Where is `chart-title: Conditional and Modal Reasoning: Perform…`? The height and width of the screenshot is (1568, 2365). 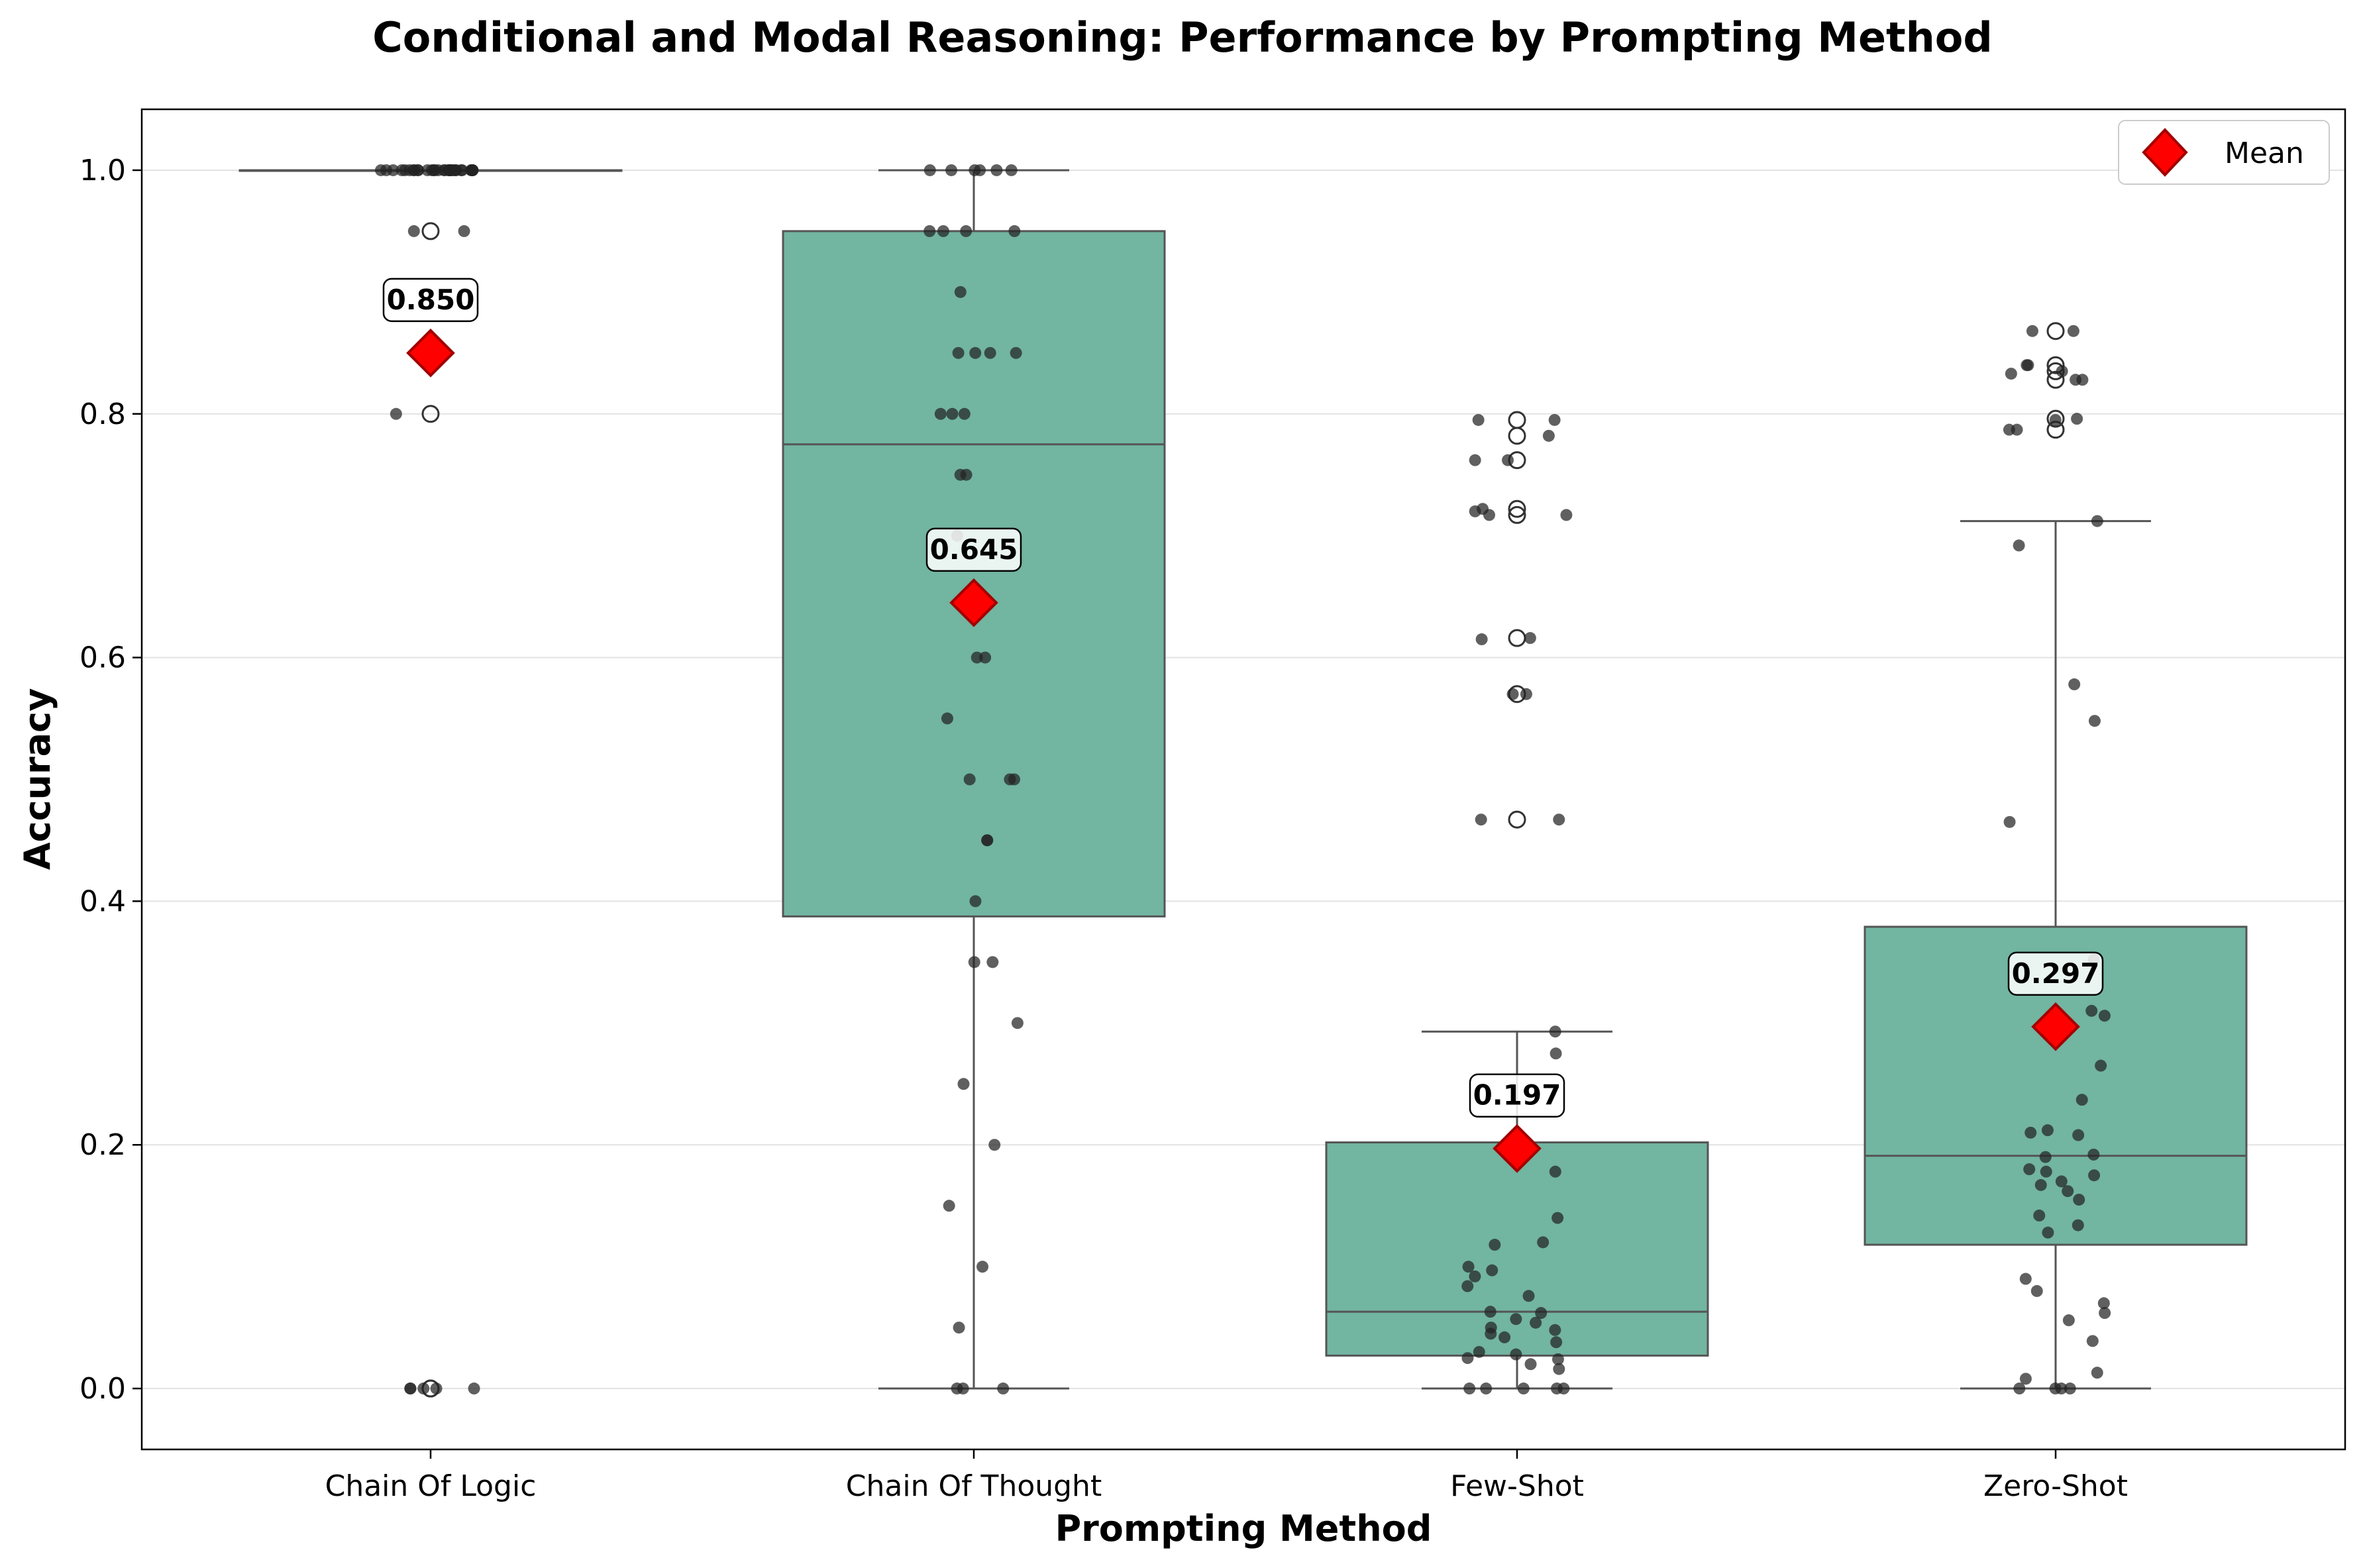 chart-title: Conditional and Modal Reasoning: Perform… is located at coordinates (1182, 37).